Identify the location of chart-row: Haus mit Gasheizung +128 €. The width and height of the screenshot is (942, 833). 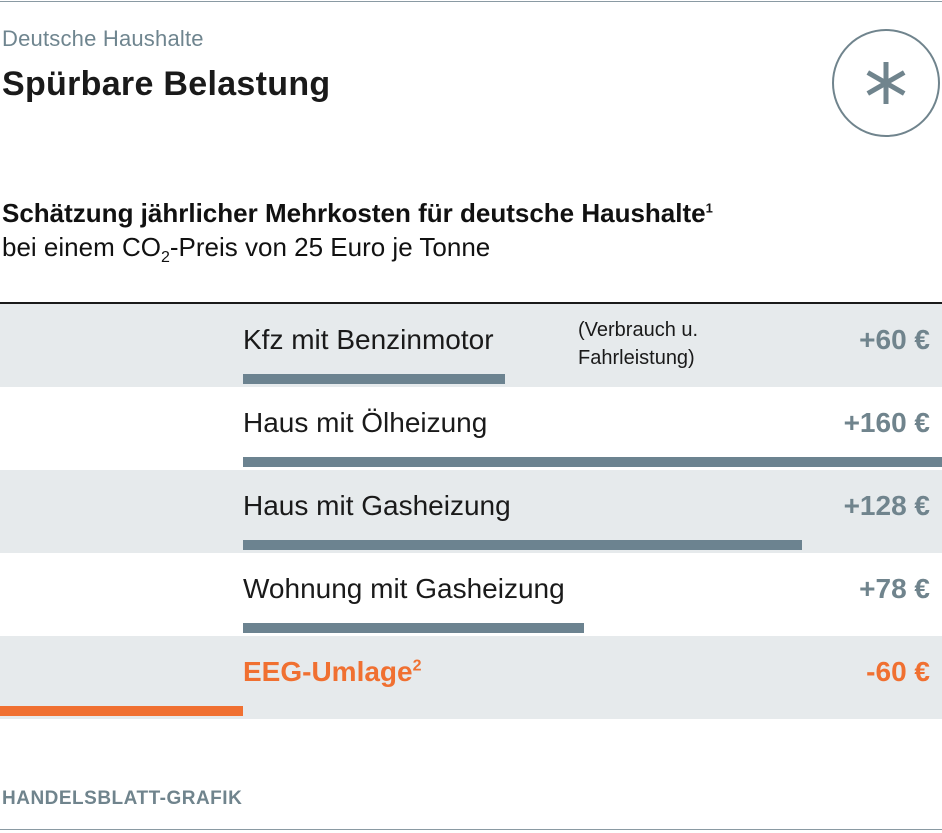
(471, 511).